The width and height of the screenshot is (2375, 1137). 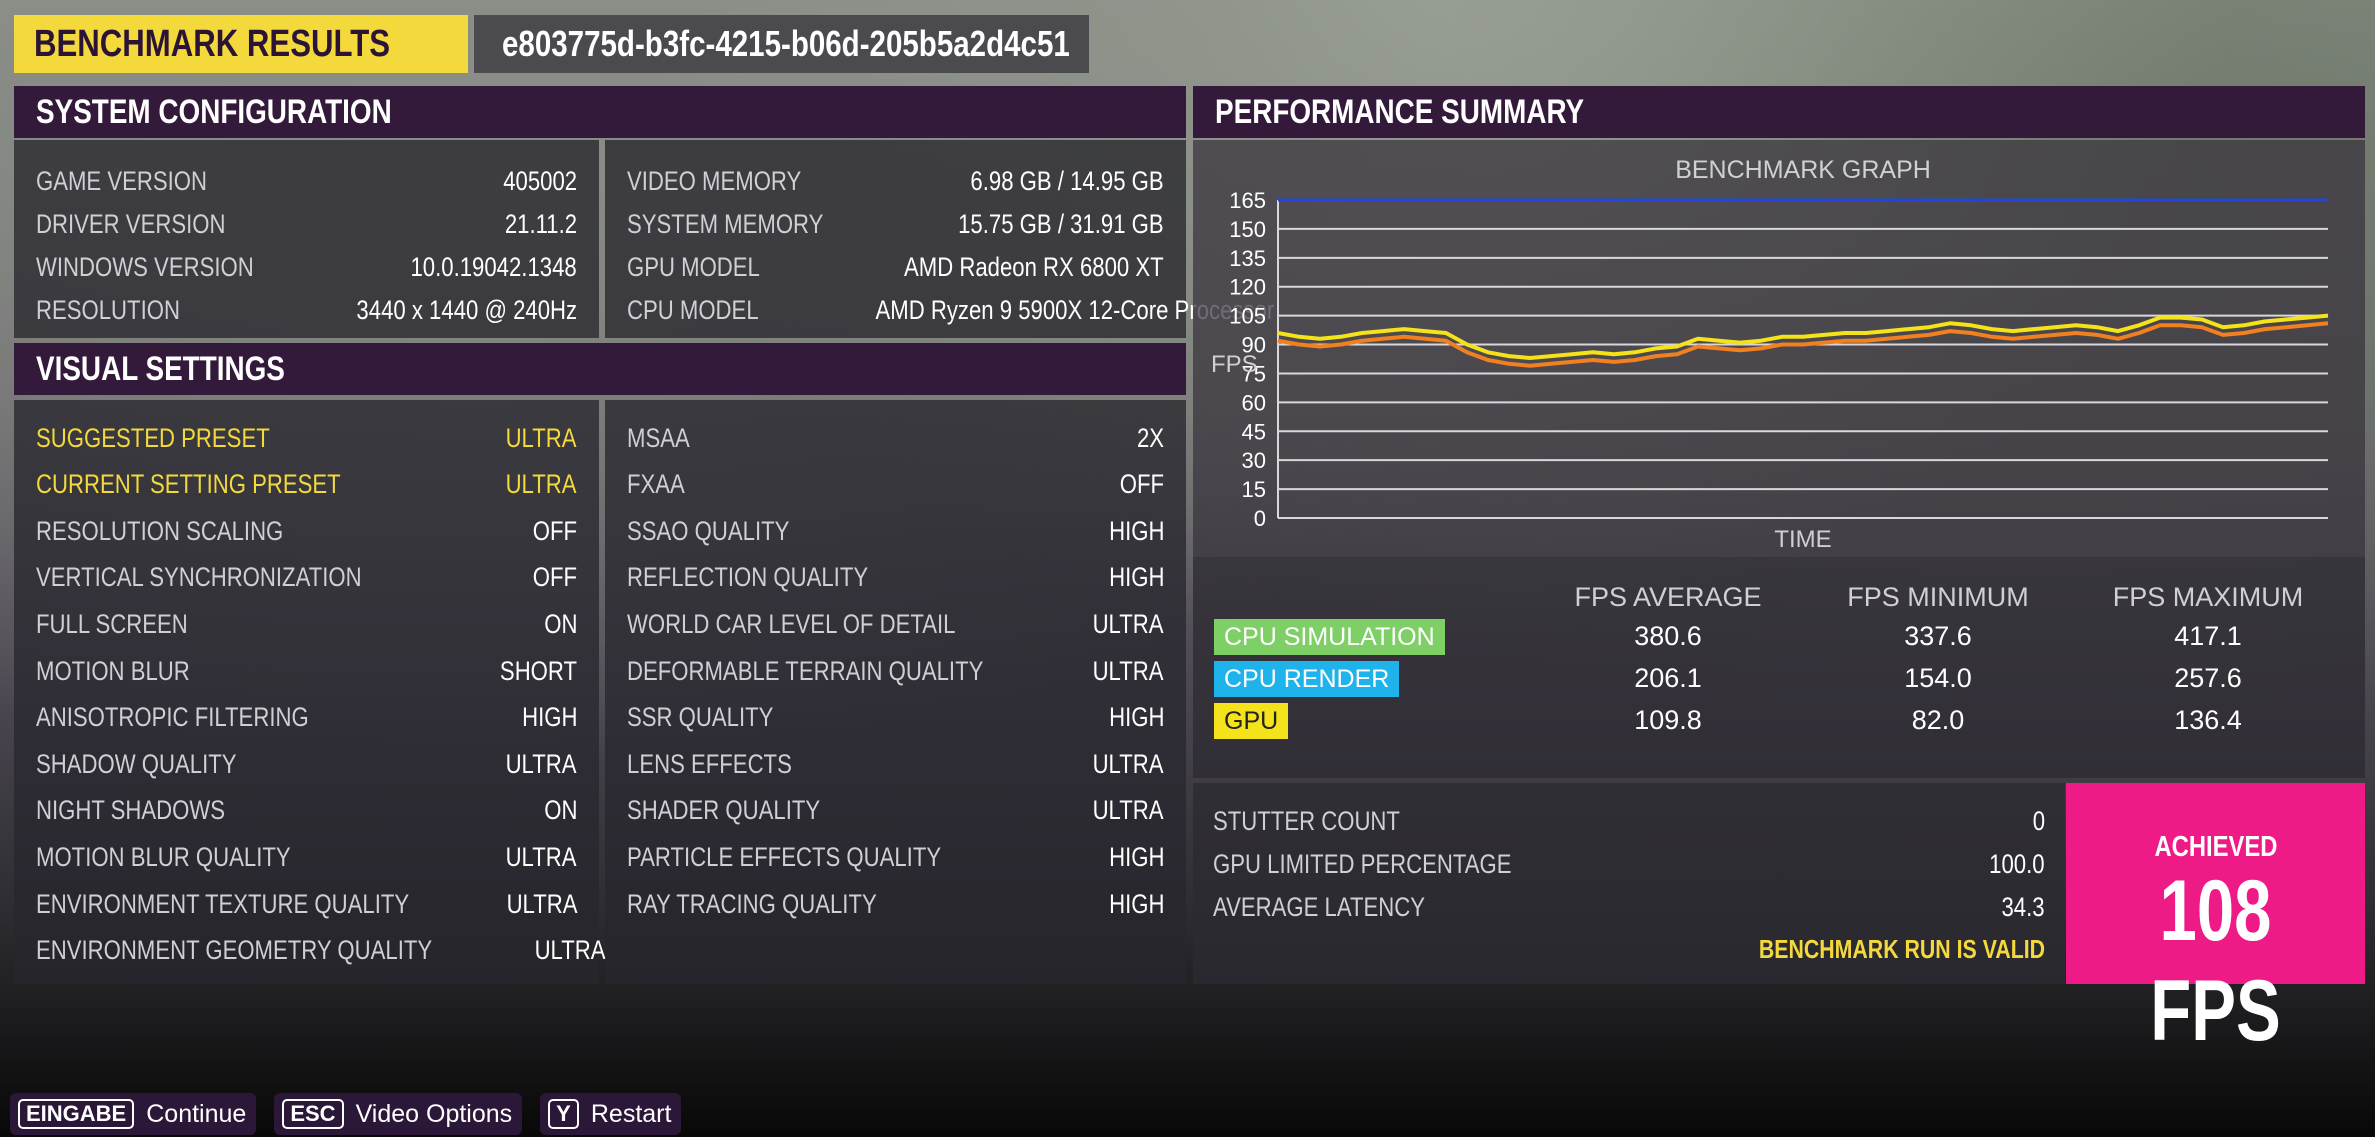 What do you see at coordinates (714, 180) in the screenshot?
I see `setting-label: VIDEO MEMORY` at bounding box center [714, 180].